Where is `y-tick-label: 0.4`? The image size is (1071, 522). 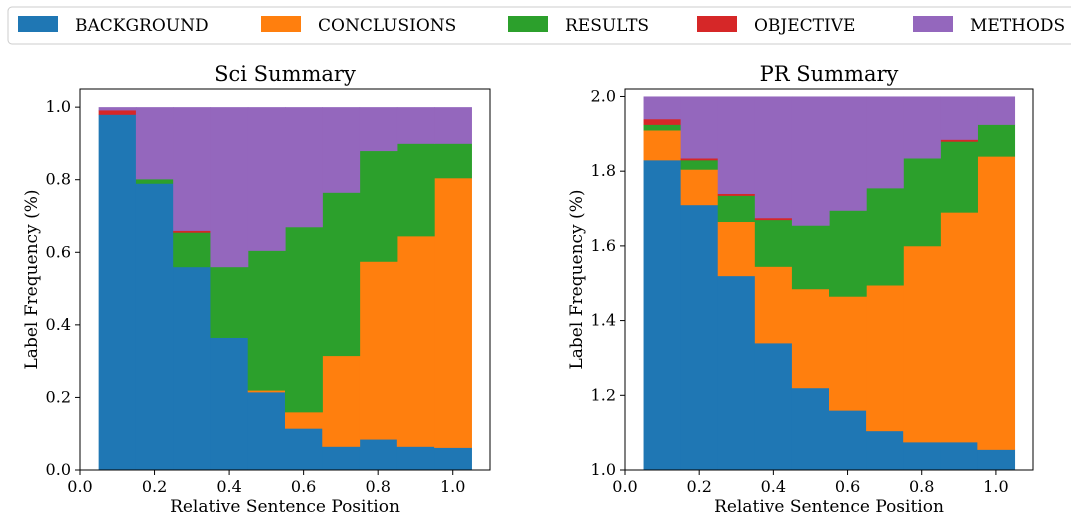
y-tick-label: 0.4 is located at coordinates (58, 324).